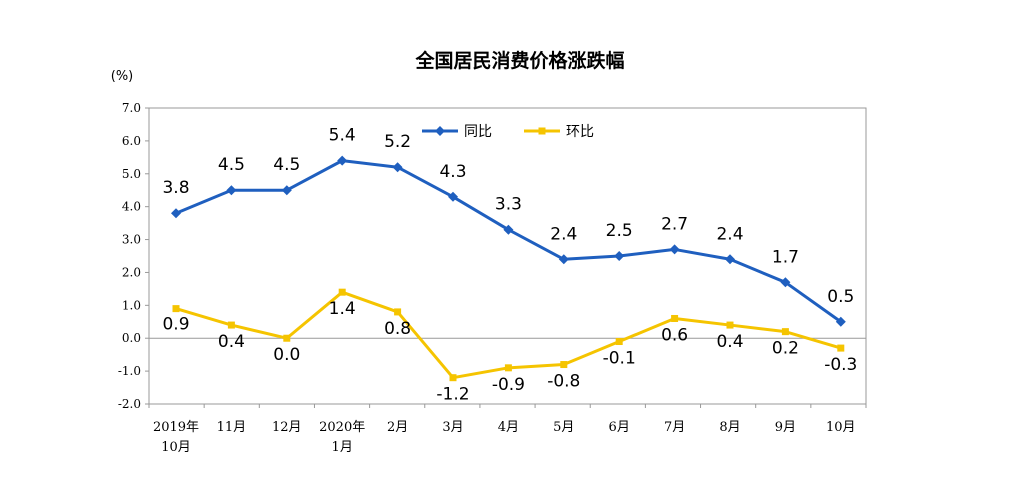 The height and width of the screenshot is (477, 1022). Describe the element at coordinates (619, 359) in the screenshot. I see `data-label: -0.1` at that location.